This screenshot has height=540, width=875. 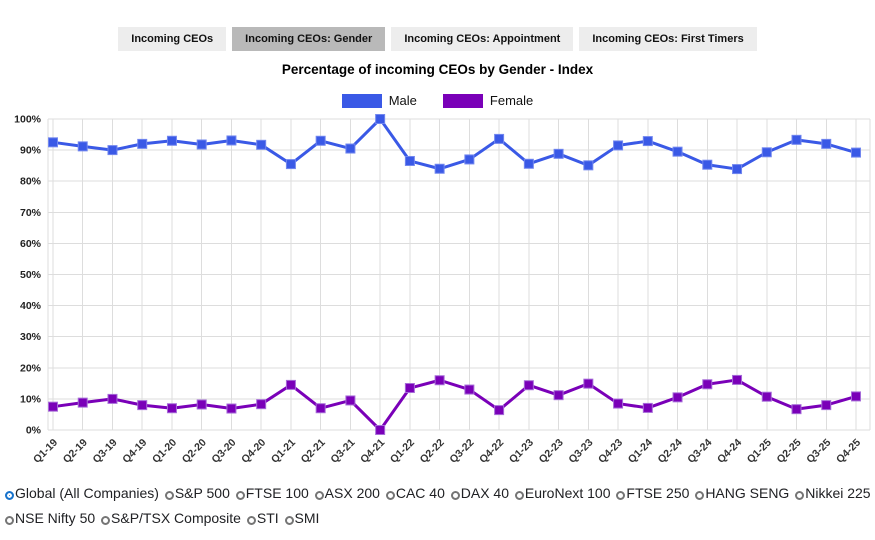 I want to click on index-option-sti: STI, so click(x=262, y=518).